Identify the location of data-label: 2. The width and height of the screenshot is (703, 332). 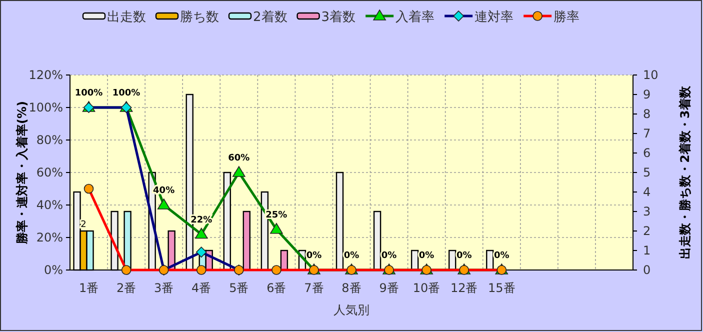
(83, 225).